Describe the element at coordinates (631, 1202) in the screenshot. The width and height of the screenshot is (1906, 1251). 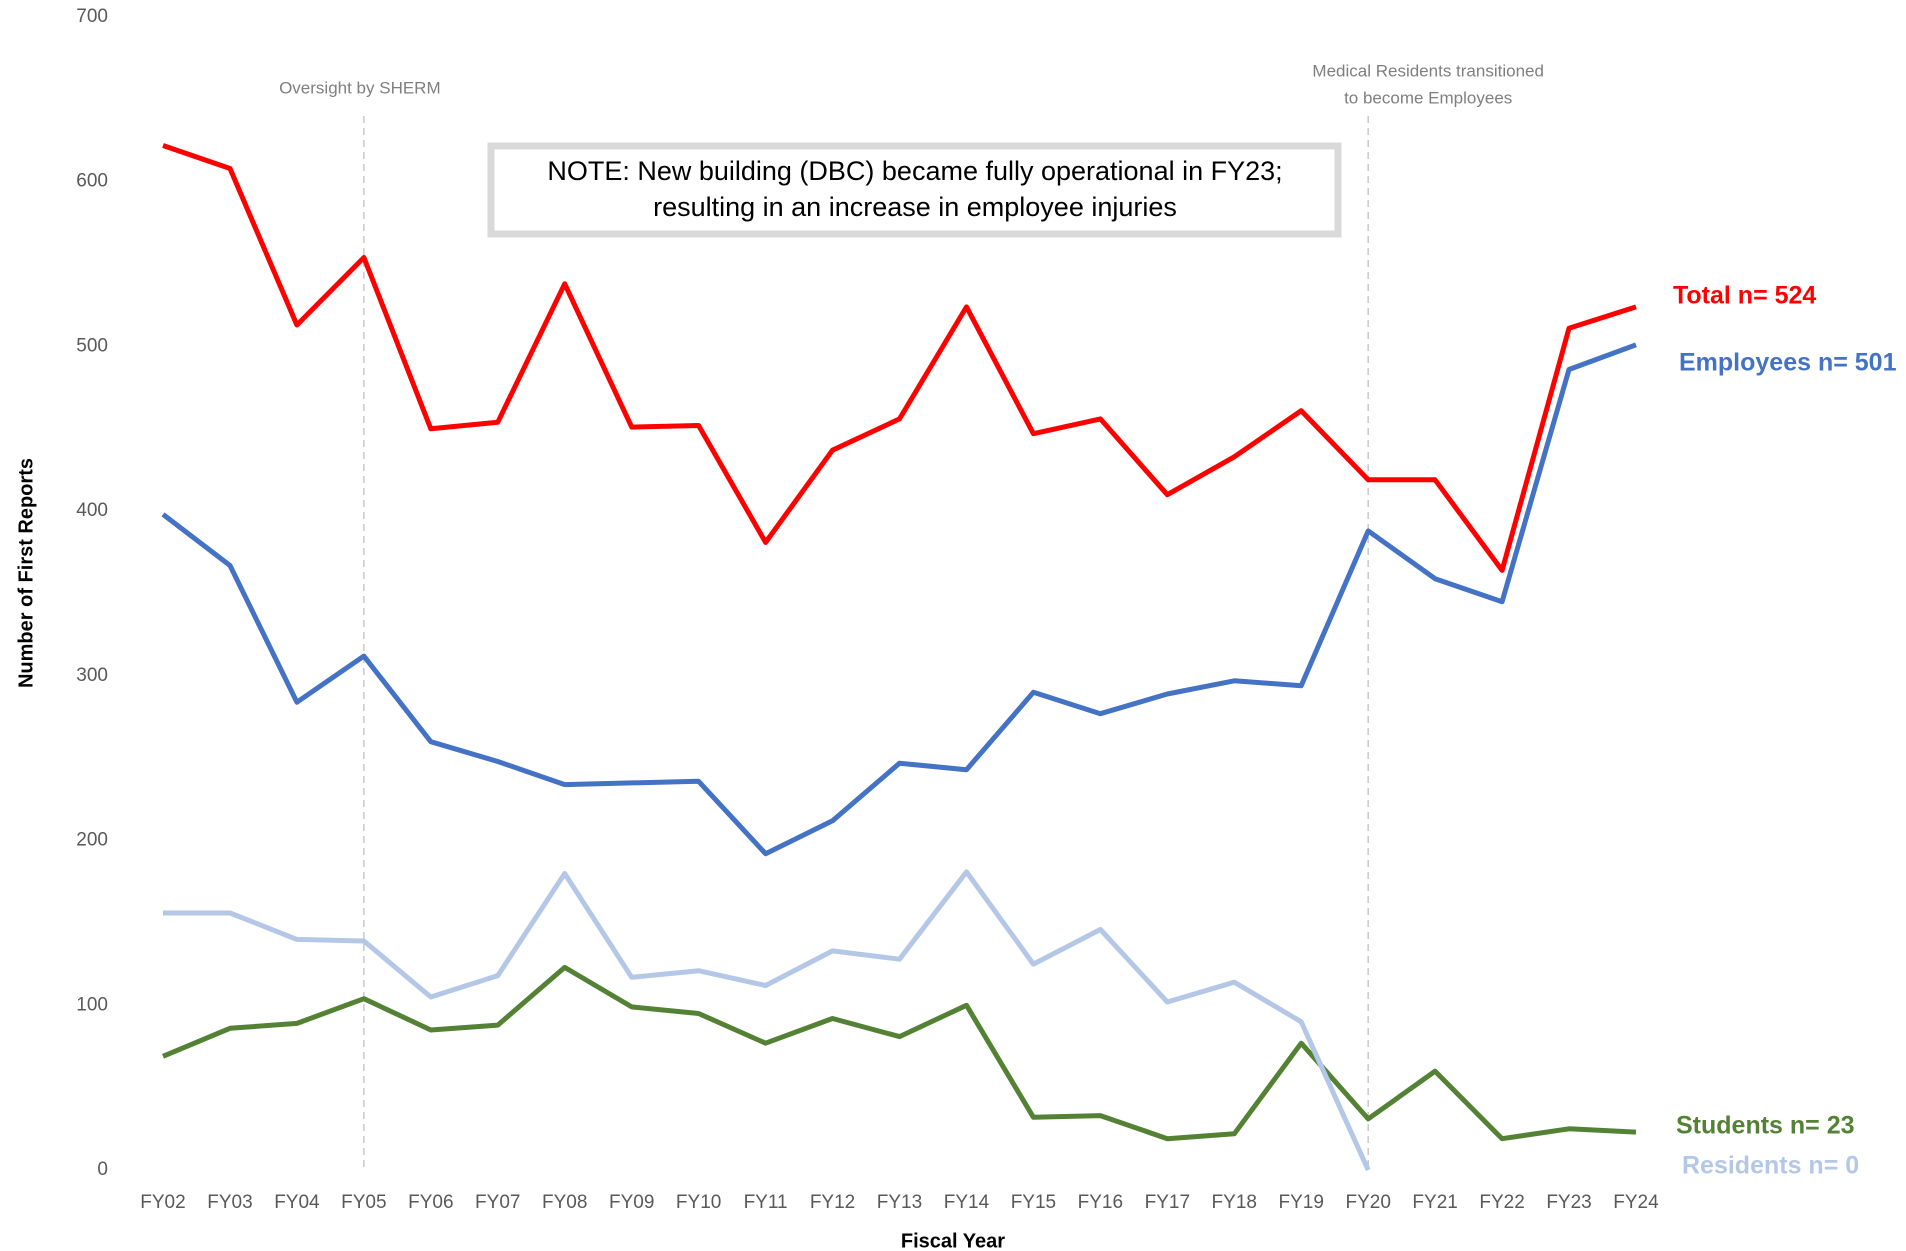
I see `x-tick-label: FY09` at that location.